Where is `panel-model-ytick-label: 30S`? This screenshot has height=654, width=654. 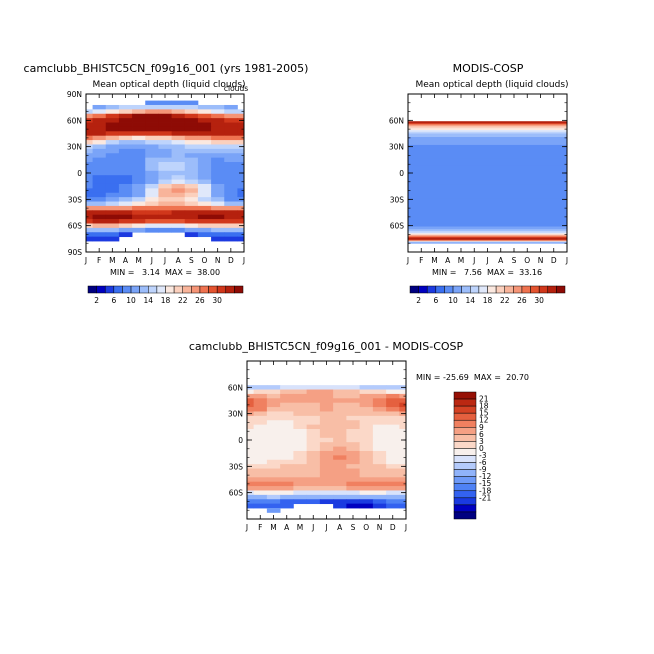
panel-model-ytick-label: 30S is located at coordinates (75, 199).